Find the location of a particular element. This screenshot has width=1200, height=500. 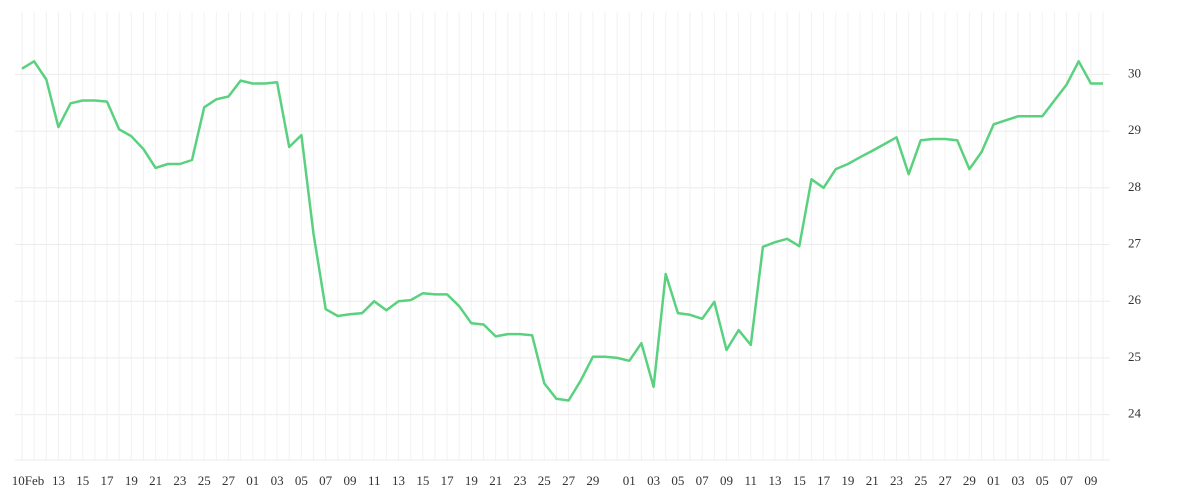

y-tick-label: 30 is located at coordinates (1134, 72).